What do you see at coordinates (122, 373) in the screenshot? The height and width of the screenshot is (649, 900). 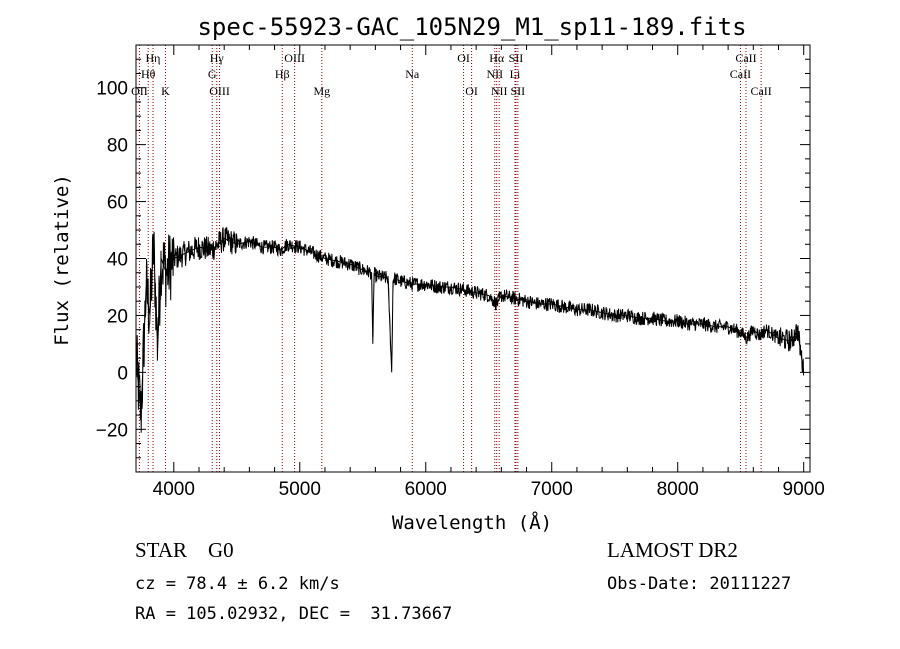 I see `y-tick-label: 0` at bounding box center [122, 373].